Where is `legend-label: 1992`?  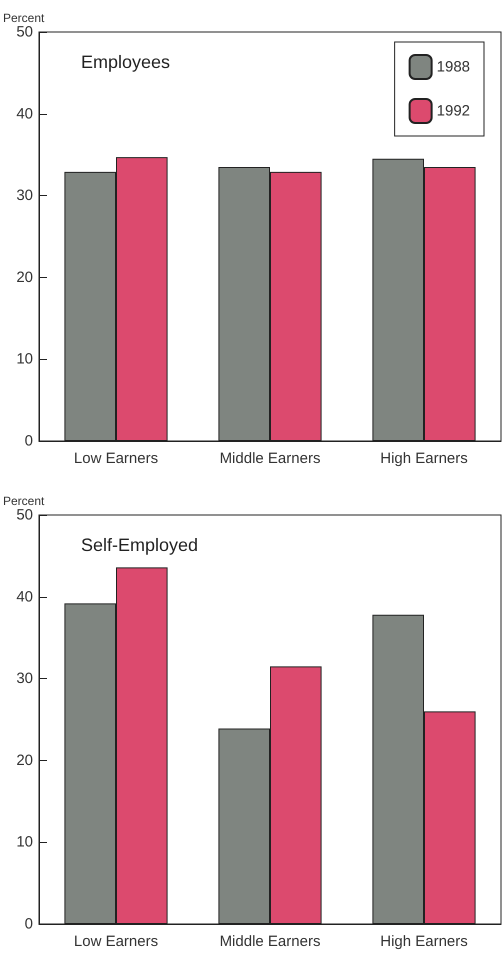
legend-label: 1992 is located at coordinates (453, 111).